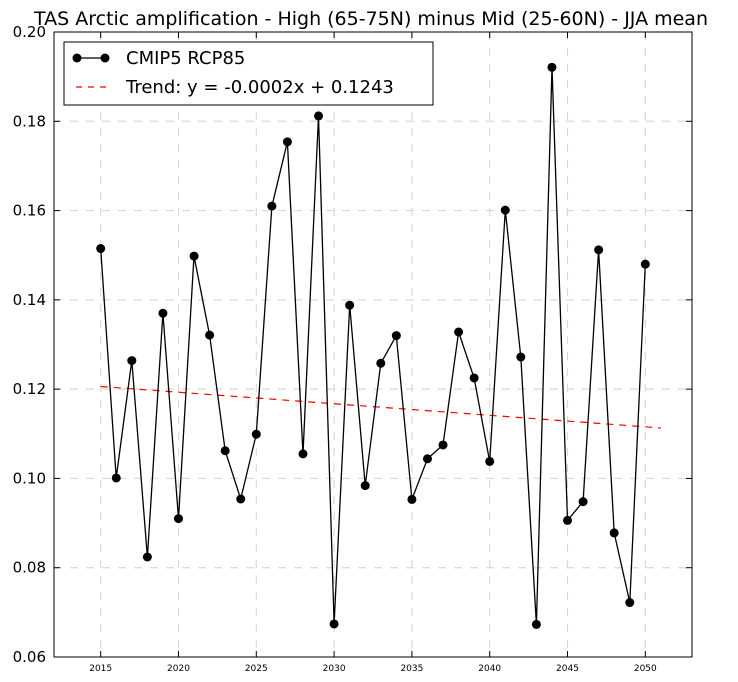 The height and width of the screenshot is (682, 738). What do you see at coordinates (100, 669) in the screenshot?
I see `x-tick-label: 2015` at bounding box center [100, 669].